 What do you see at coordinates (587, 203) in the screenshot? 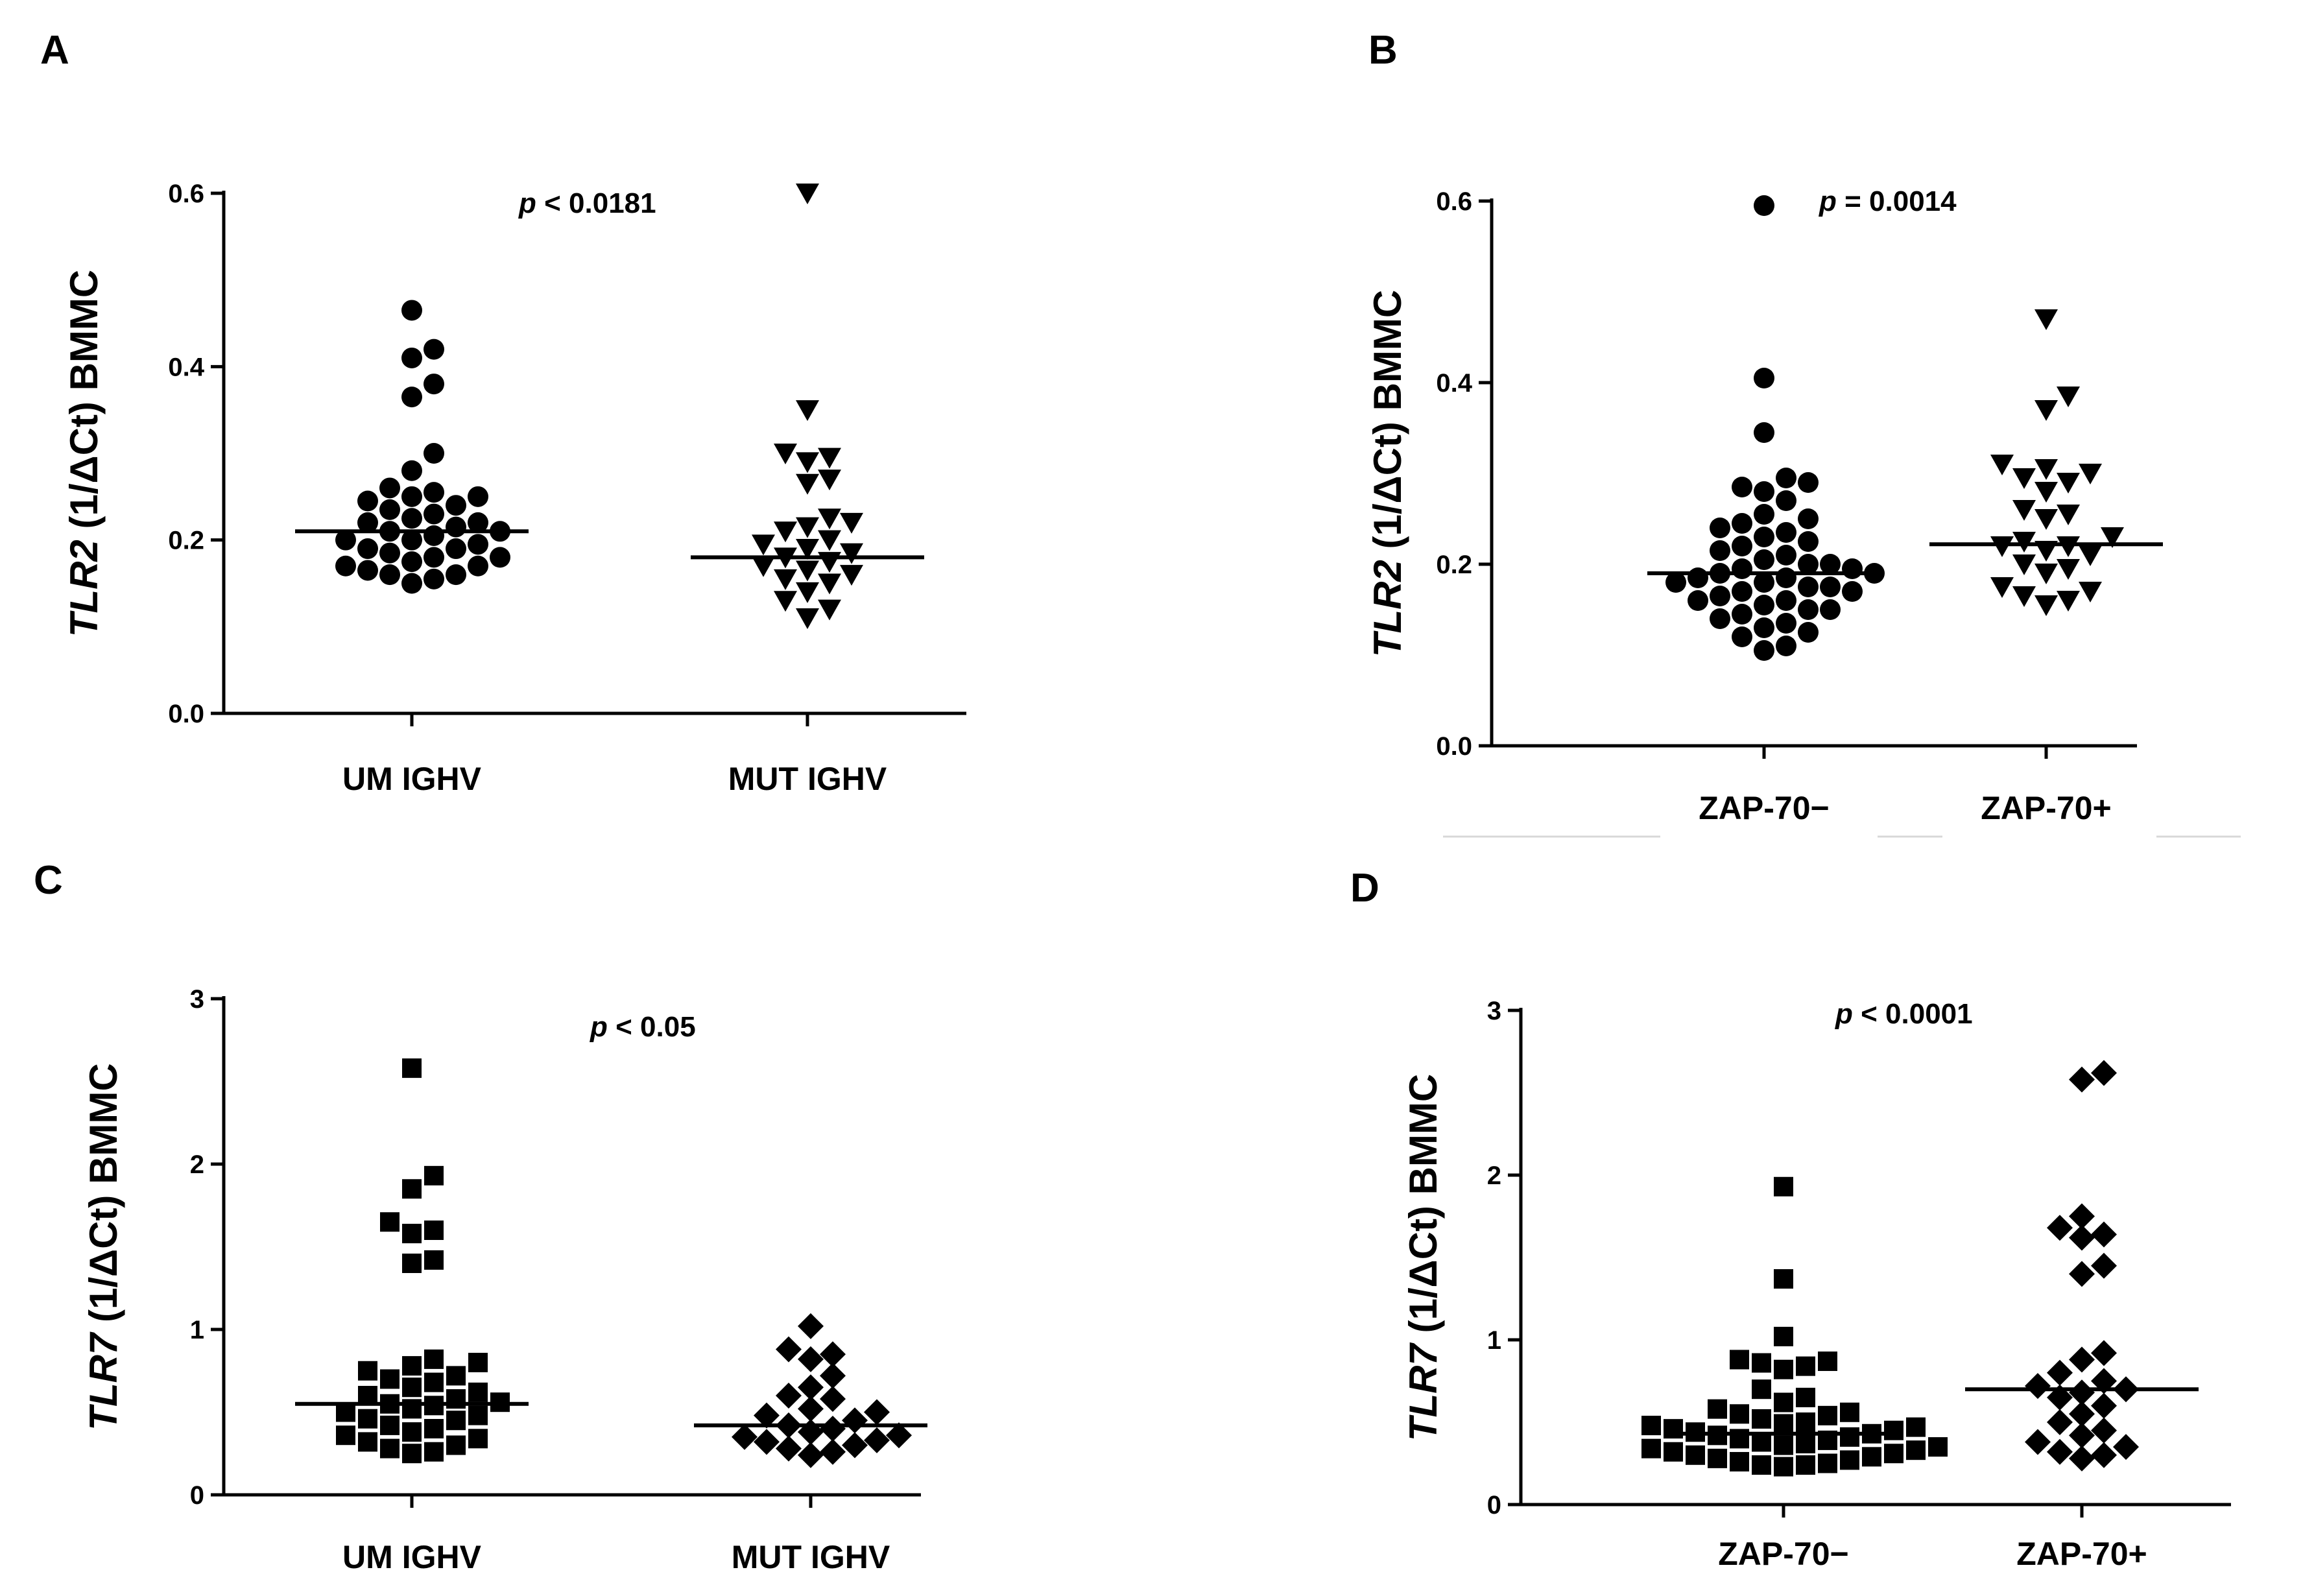
I see `p-value: p < 0.0181` at bounding box center [587, 203].